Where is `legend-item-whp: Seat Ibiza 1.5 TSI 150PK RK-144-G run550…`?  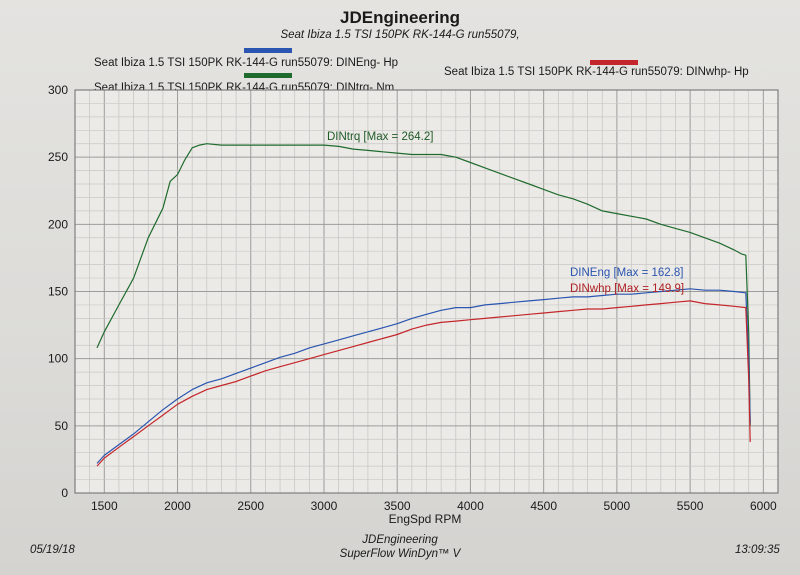
legend-item-whp: Seat Ibiza 1.5 TSI 150PK RK-144-G run550… is located at coordinates (596, 72).